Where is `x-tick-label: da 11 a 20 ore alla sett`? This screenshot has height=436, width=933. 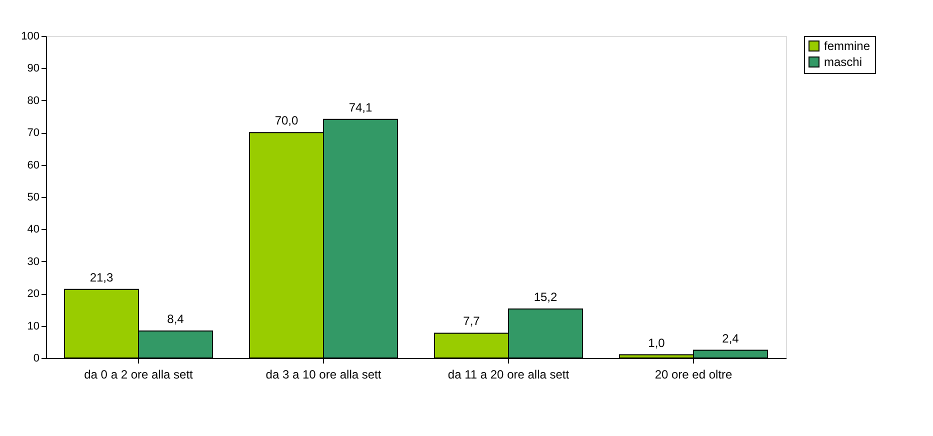 x-tick-label: da 11 a 20 ore alla sett is located at coordinates (509, 375).